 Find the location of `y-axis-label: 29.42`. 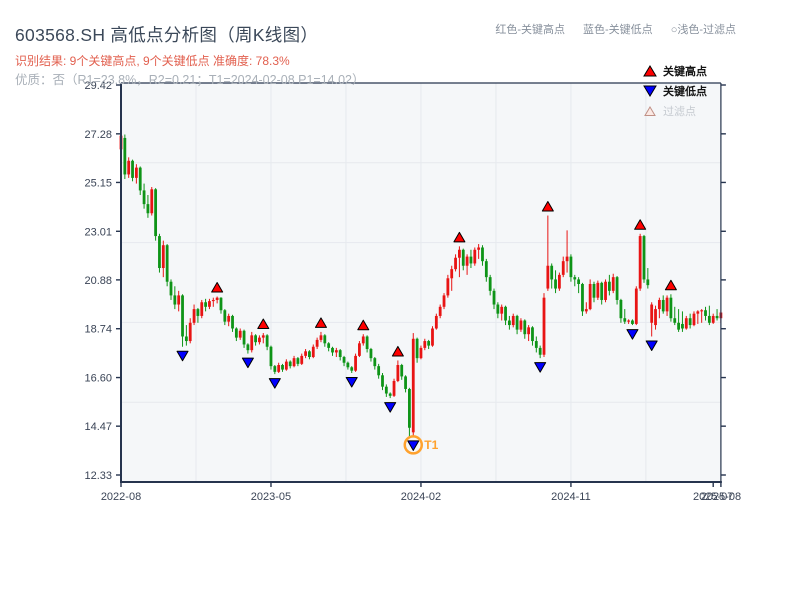

y-axis-label: 29.42 is located at coordinates (98, 86).